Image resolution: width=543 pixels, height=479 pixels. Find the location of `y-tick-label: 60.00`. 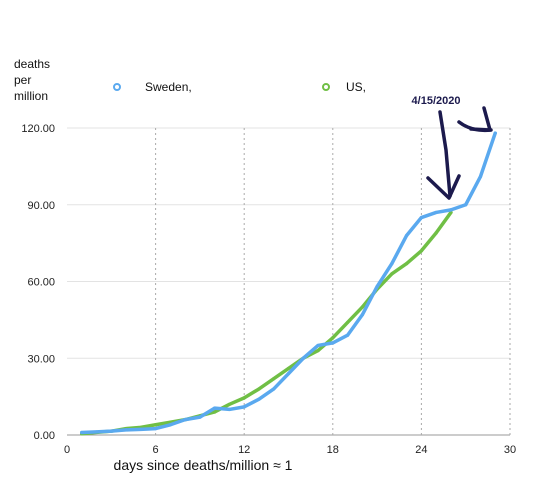

y-tick-label: 60.00 is located at coordinates (41, 283).